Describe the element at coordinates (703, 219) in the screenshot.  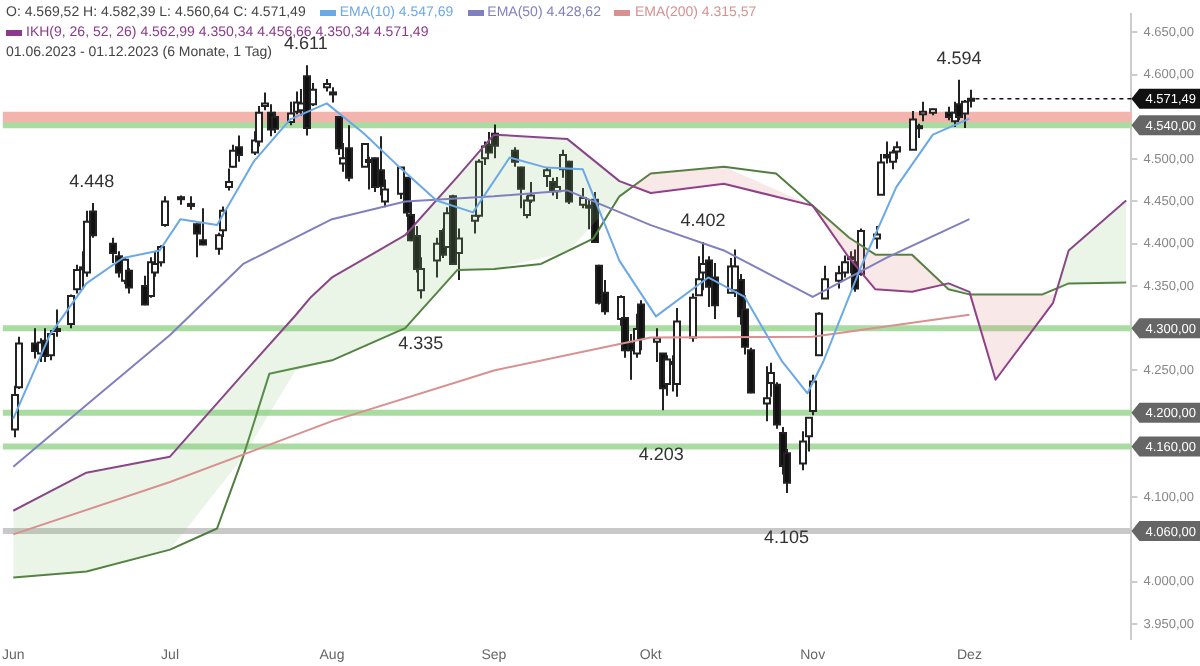
I see `annotation: 4.402` at that location.